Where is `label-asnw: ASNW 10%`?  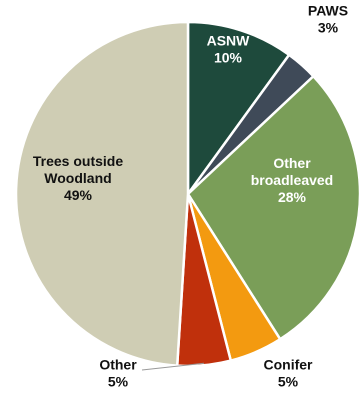 label-asnw: ASNW 10% is located at coordinates (229, 49).